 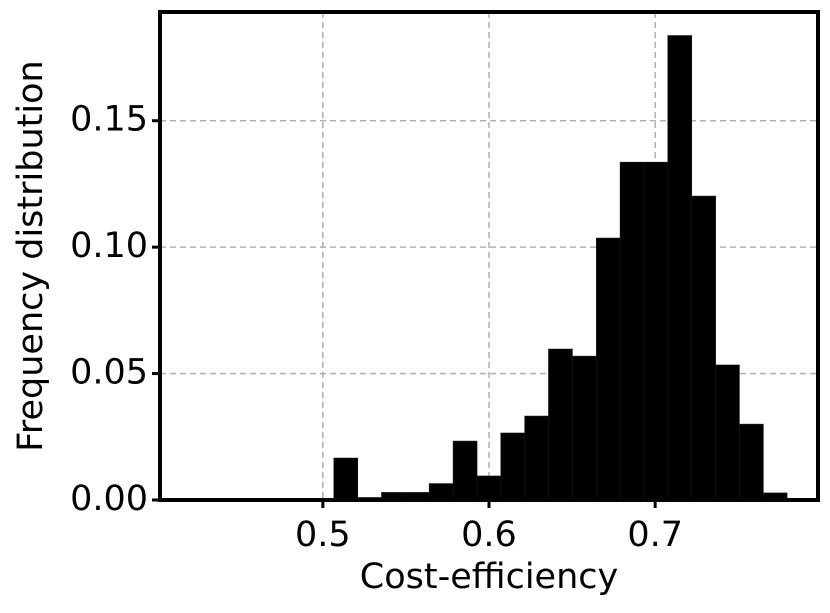 What do you see at coordinates (109, 120) in the screenshot?
I see `y-tick-label: 0.15` at bounding box center [109, 120].